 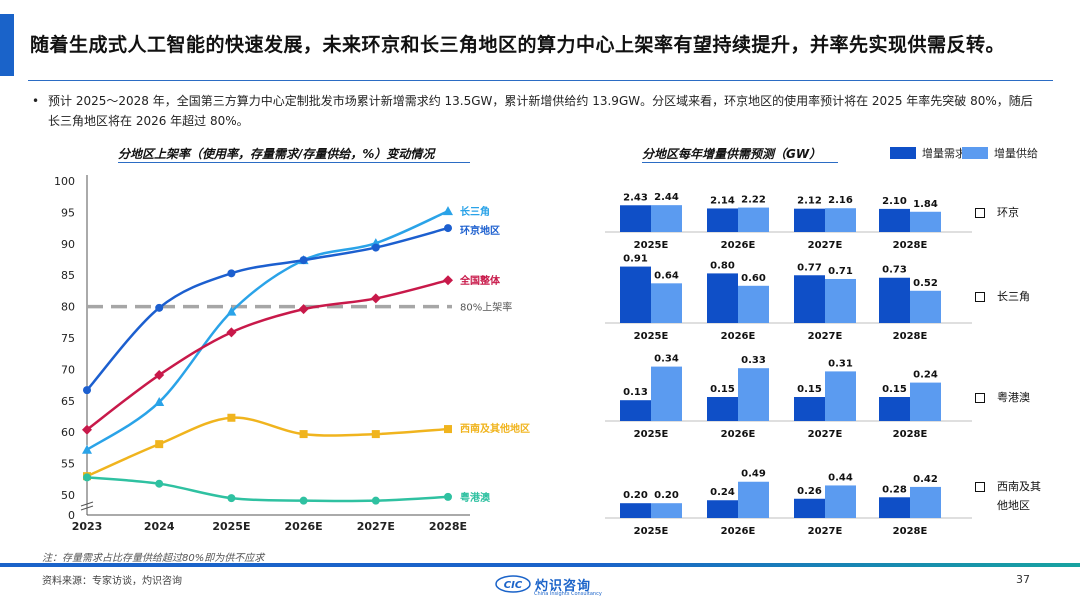 I want to click on region-line: 环京, so click(x=1008, y=212).